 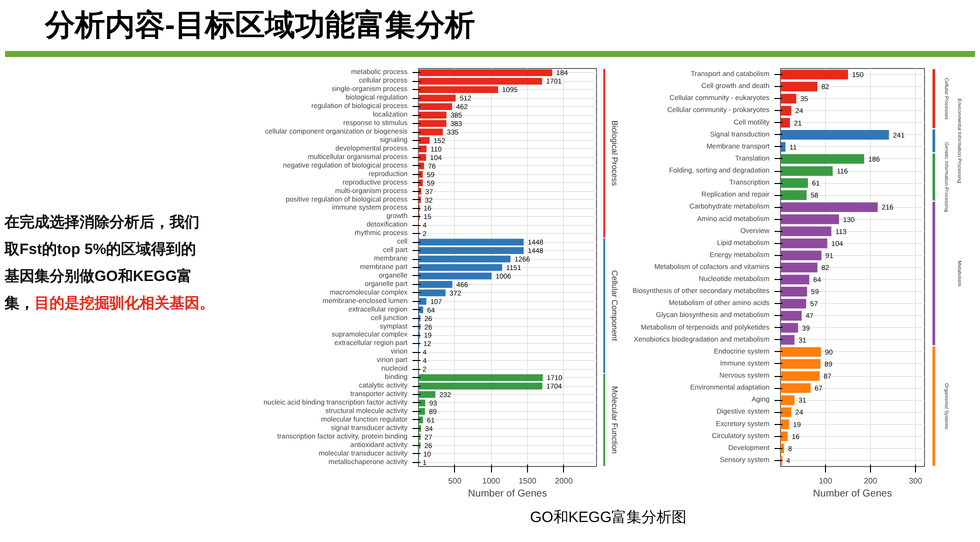 I want to click on text: 基因集分别做GO和KEGG富, so click(x=98, y=276).